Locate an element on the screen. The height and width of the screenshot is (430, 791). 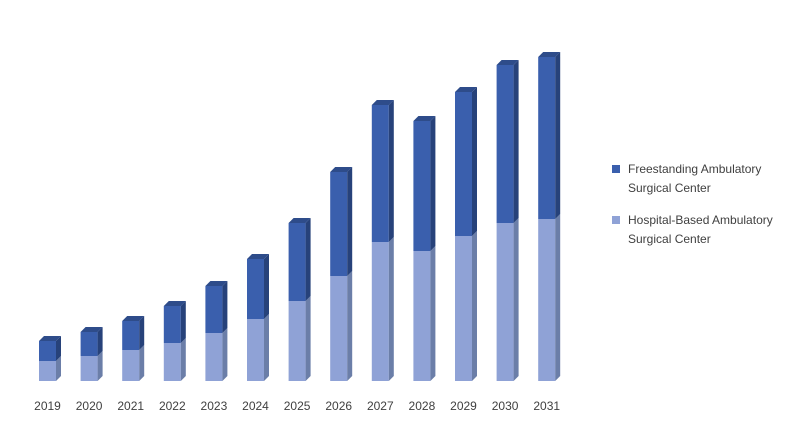
bar-top-freestanding-2027 is located at coordinates (382, 102).